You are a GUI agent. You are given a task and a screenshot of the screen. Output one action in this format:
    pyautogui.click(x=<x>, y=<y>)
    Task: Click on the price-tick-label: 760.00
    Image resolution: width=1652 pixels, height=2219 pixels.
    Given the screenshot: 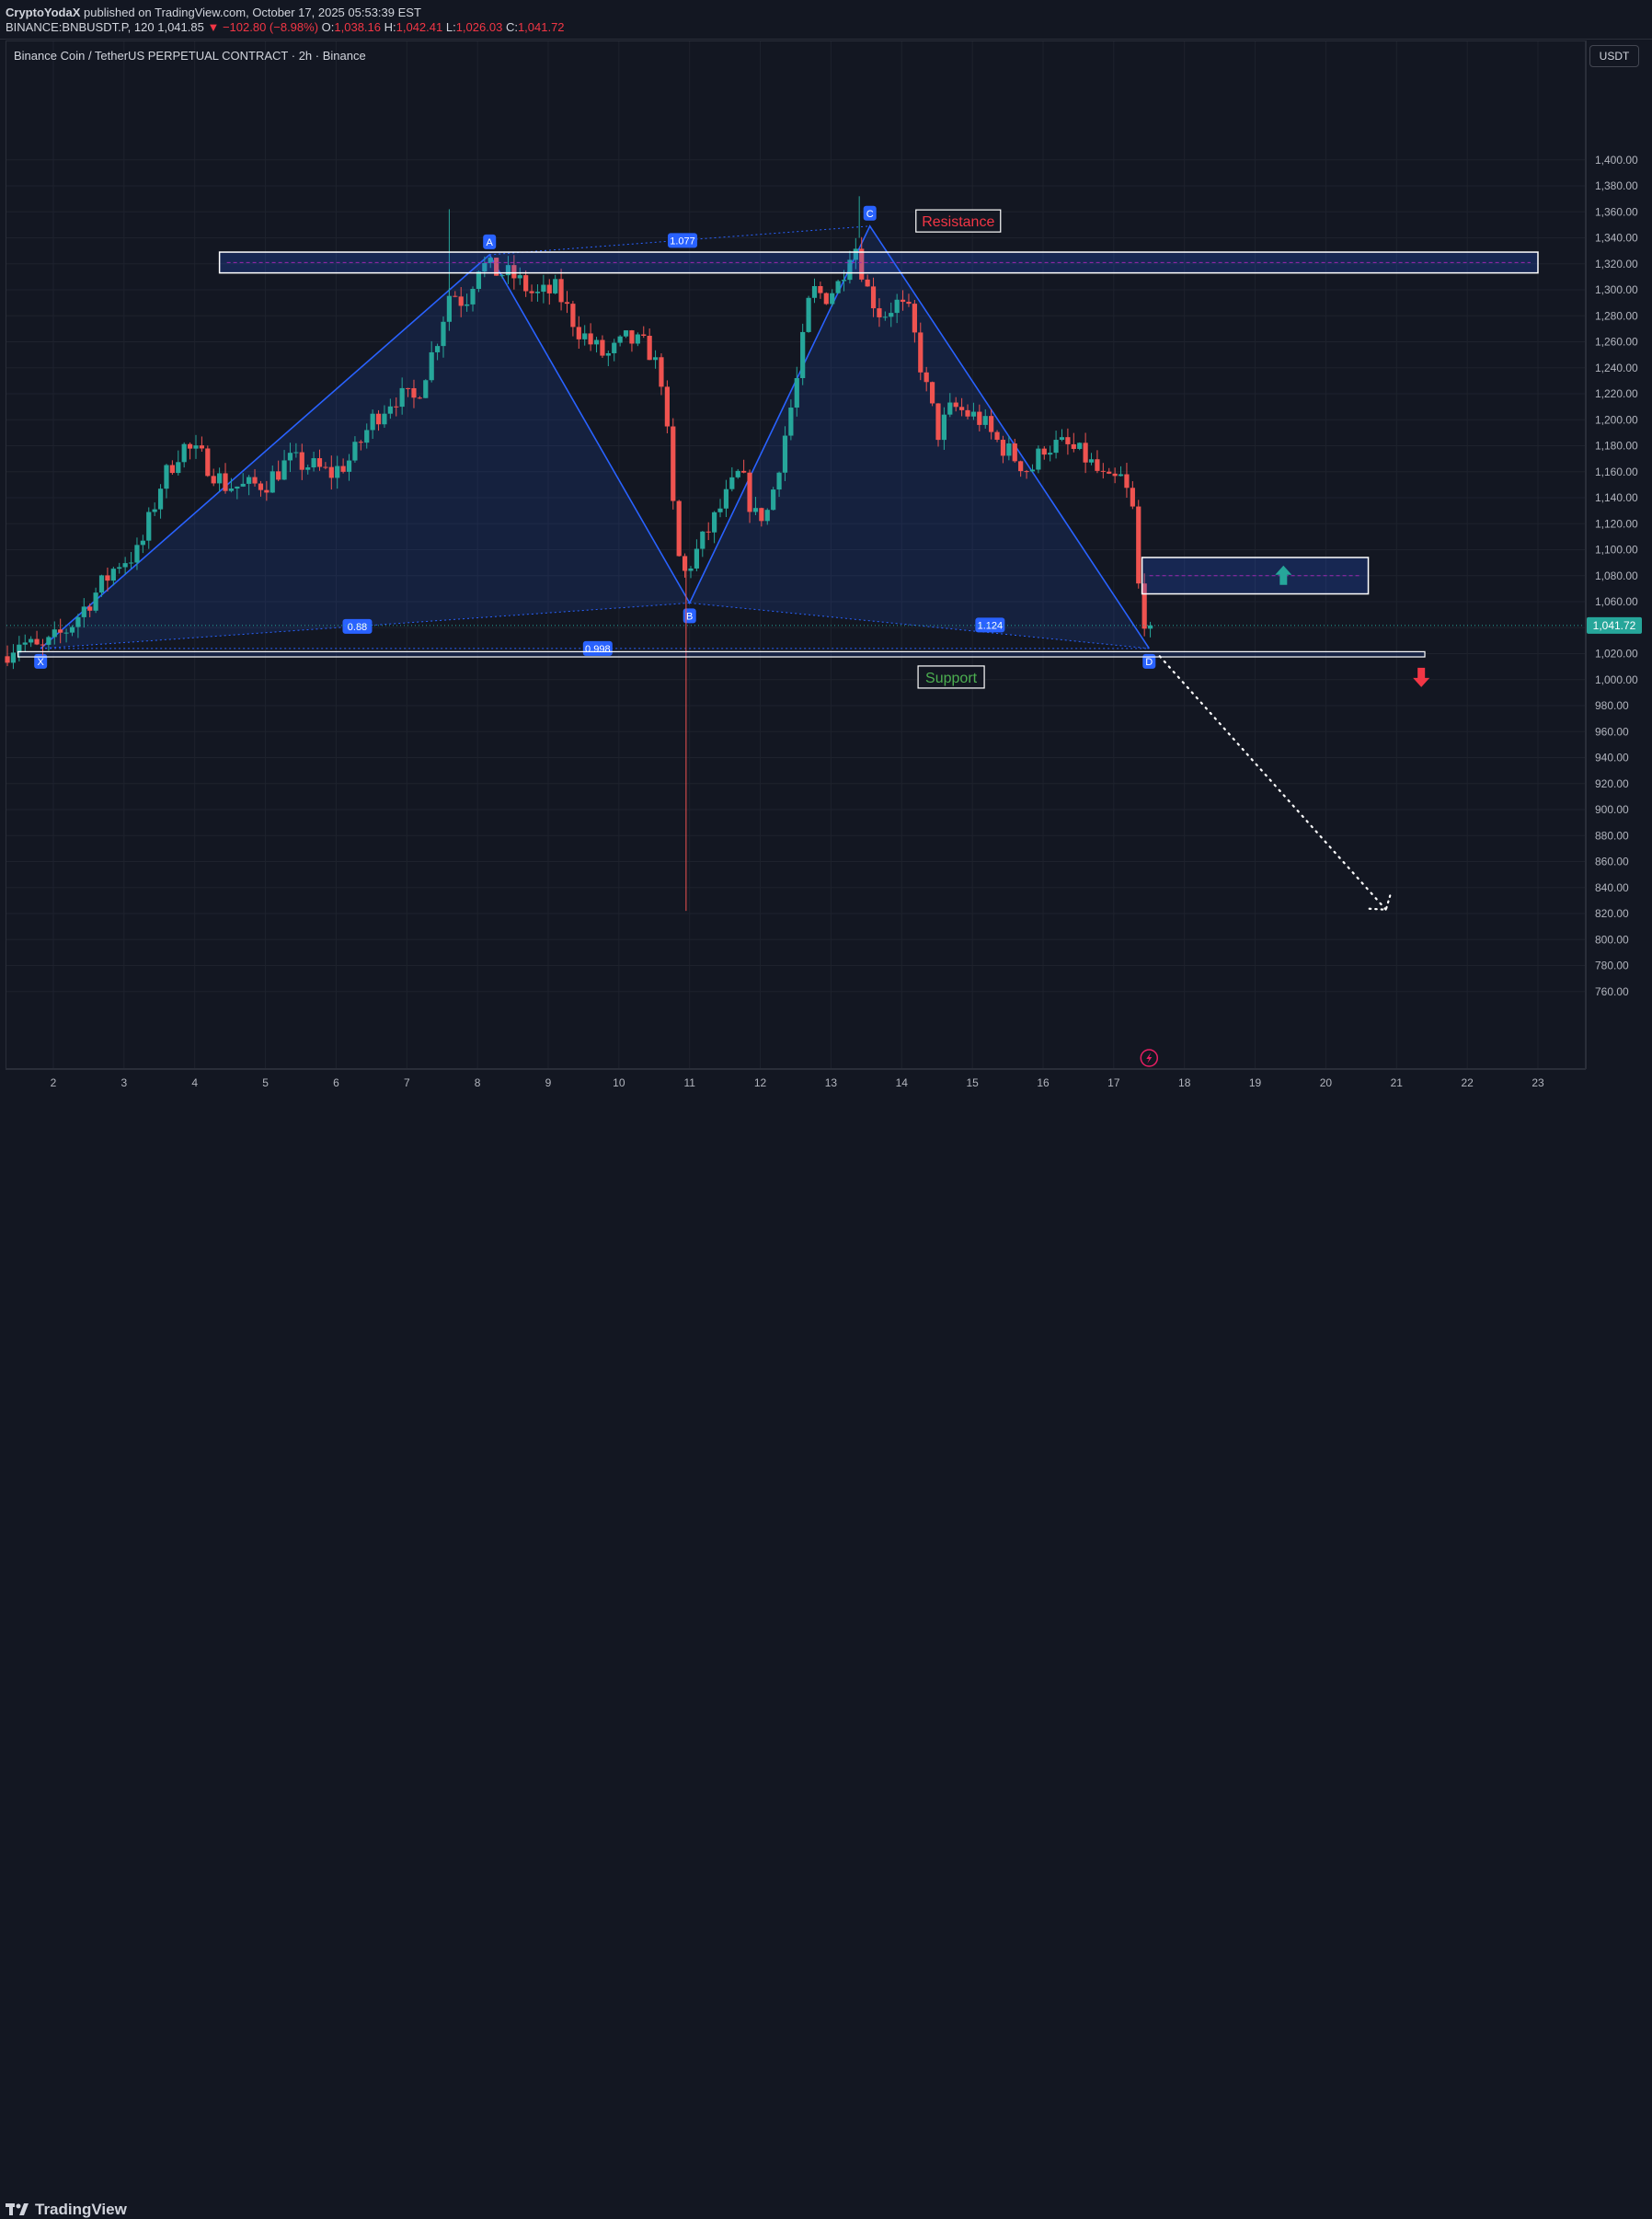 What is the action you would take?
    pyautogui.click(x=1612, y=991)
    